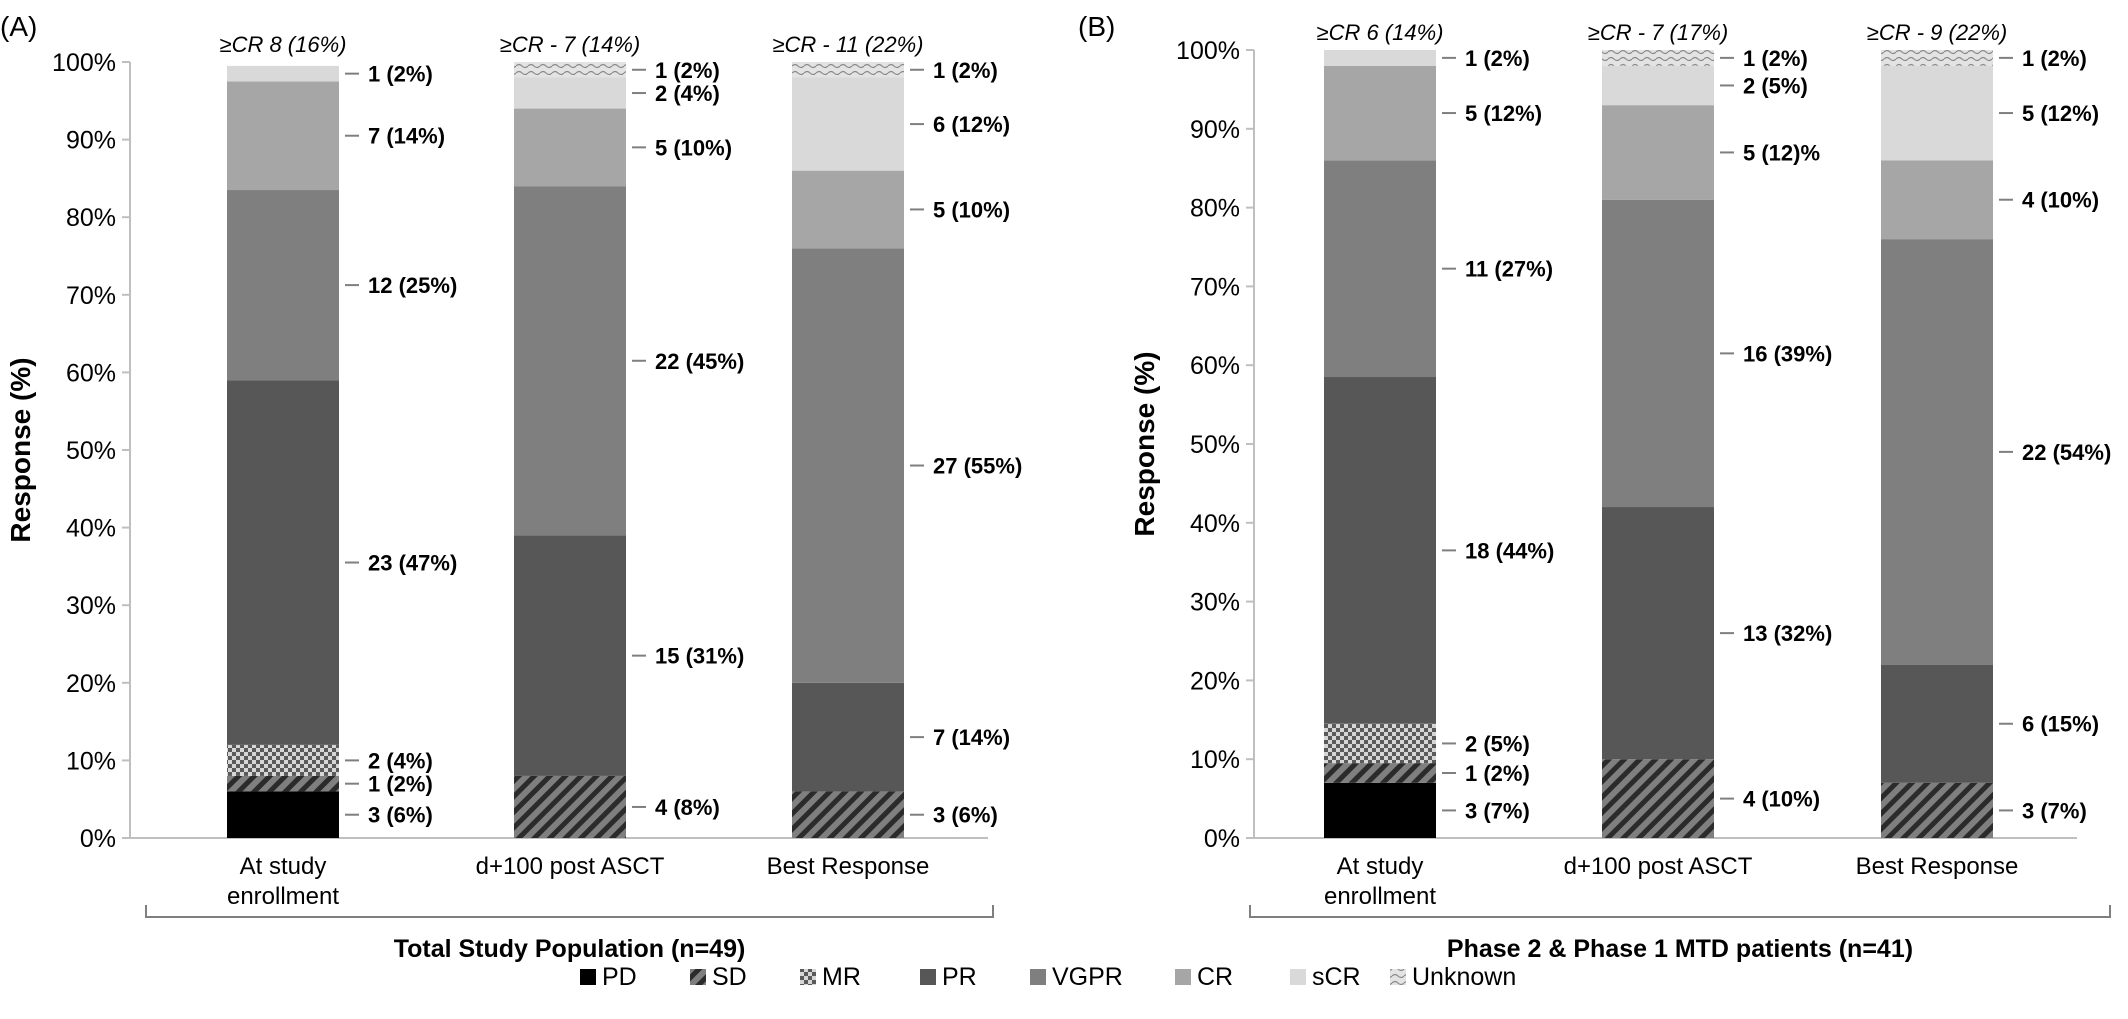  Describe the element at coordinates (1509, 269) in the screenshot. I see `data-label: 11 (27%)` at that location.